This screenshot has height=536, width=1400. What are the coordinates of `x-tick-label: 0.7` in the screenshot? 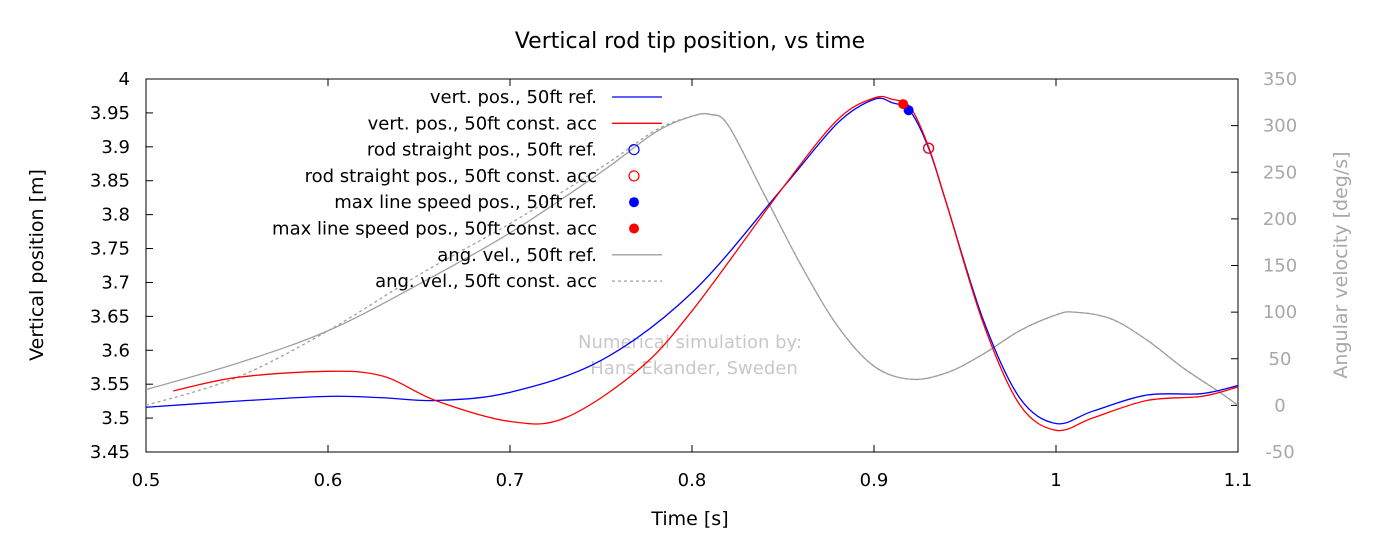 It's located at (510, 480).